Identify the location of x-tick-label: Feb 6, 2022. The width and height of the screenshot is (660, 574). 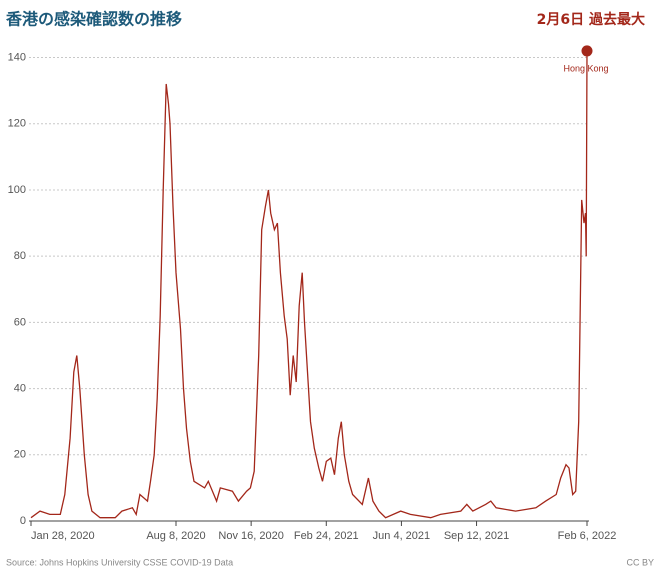
(587, 536).